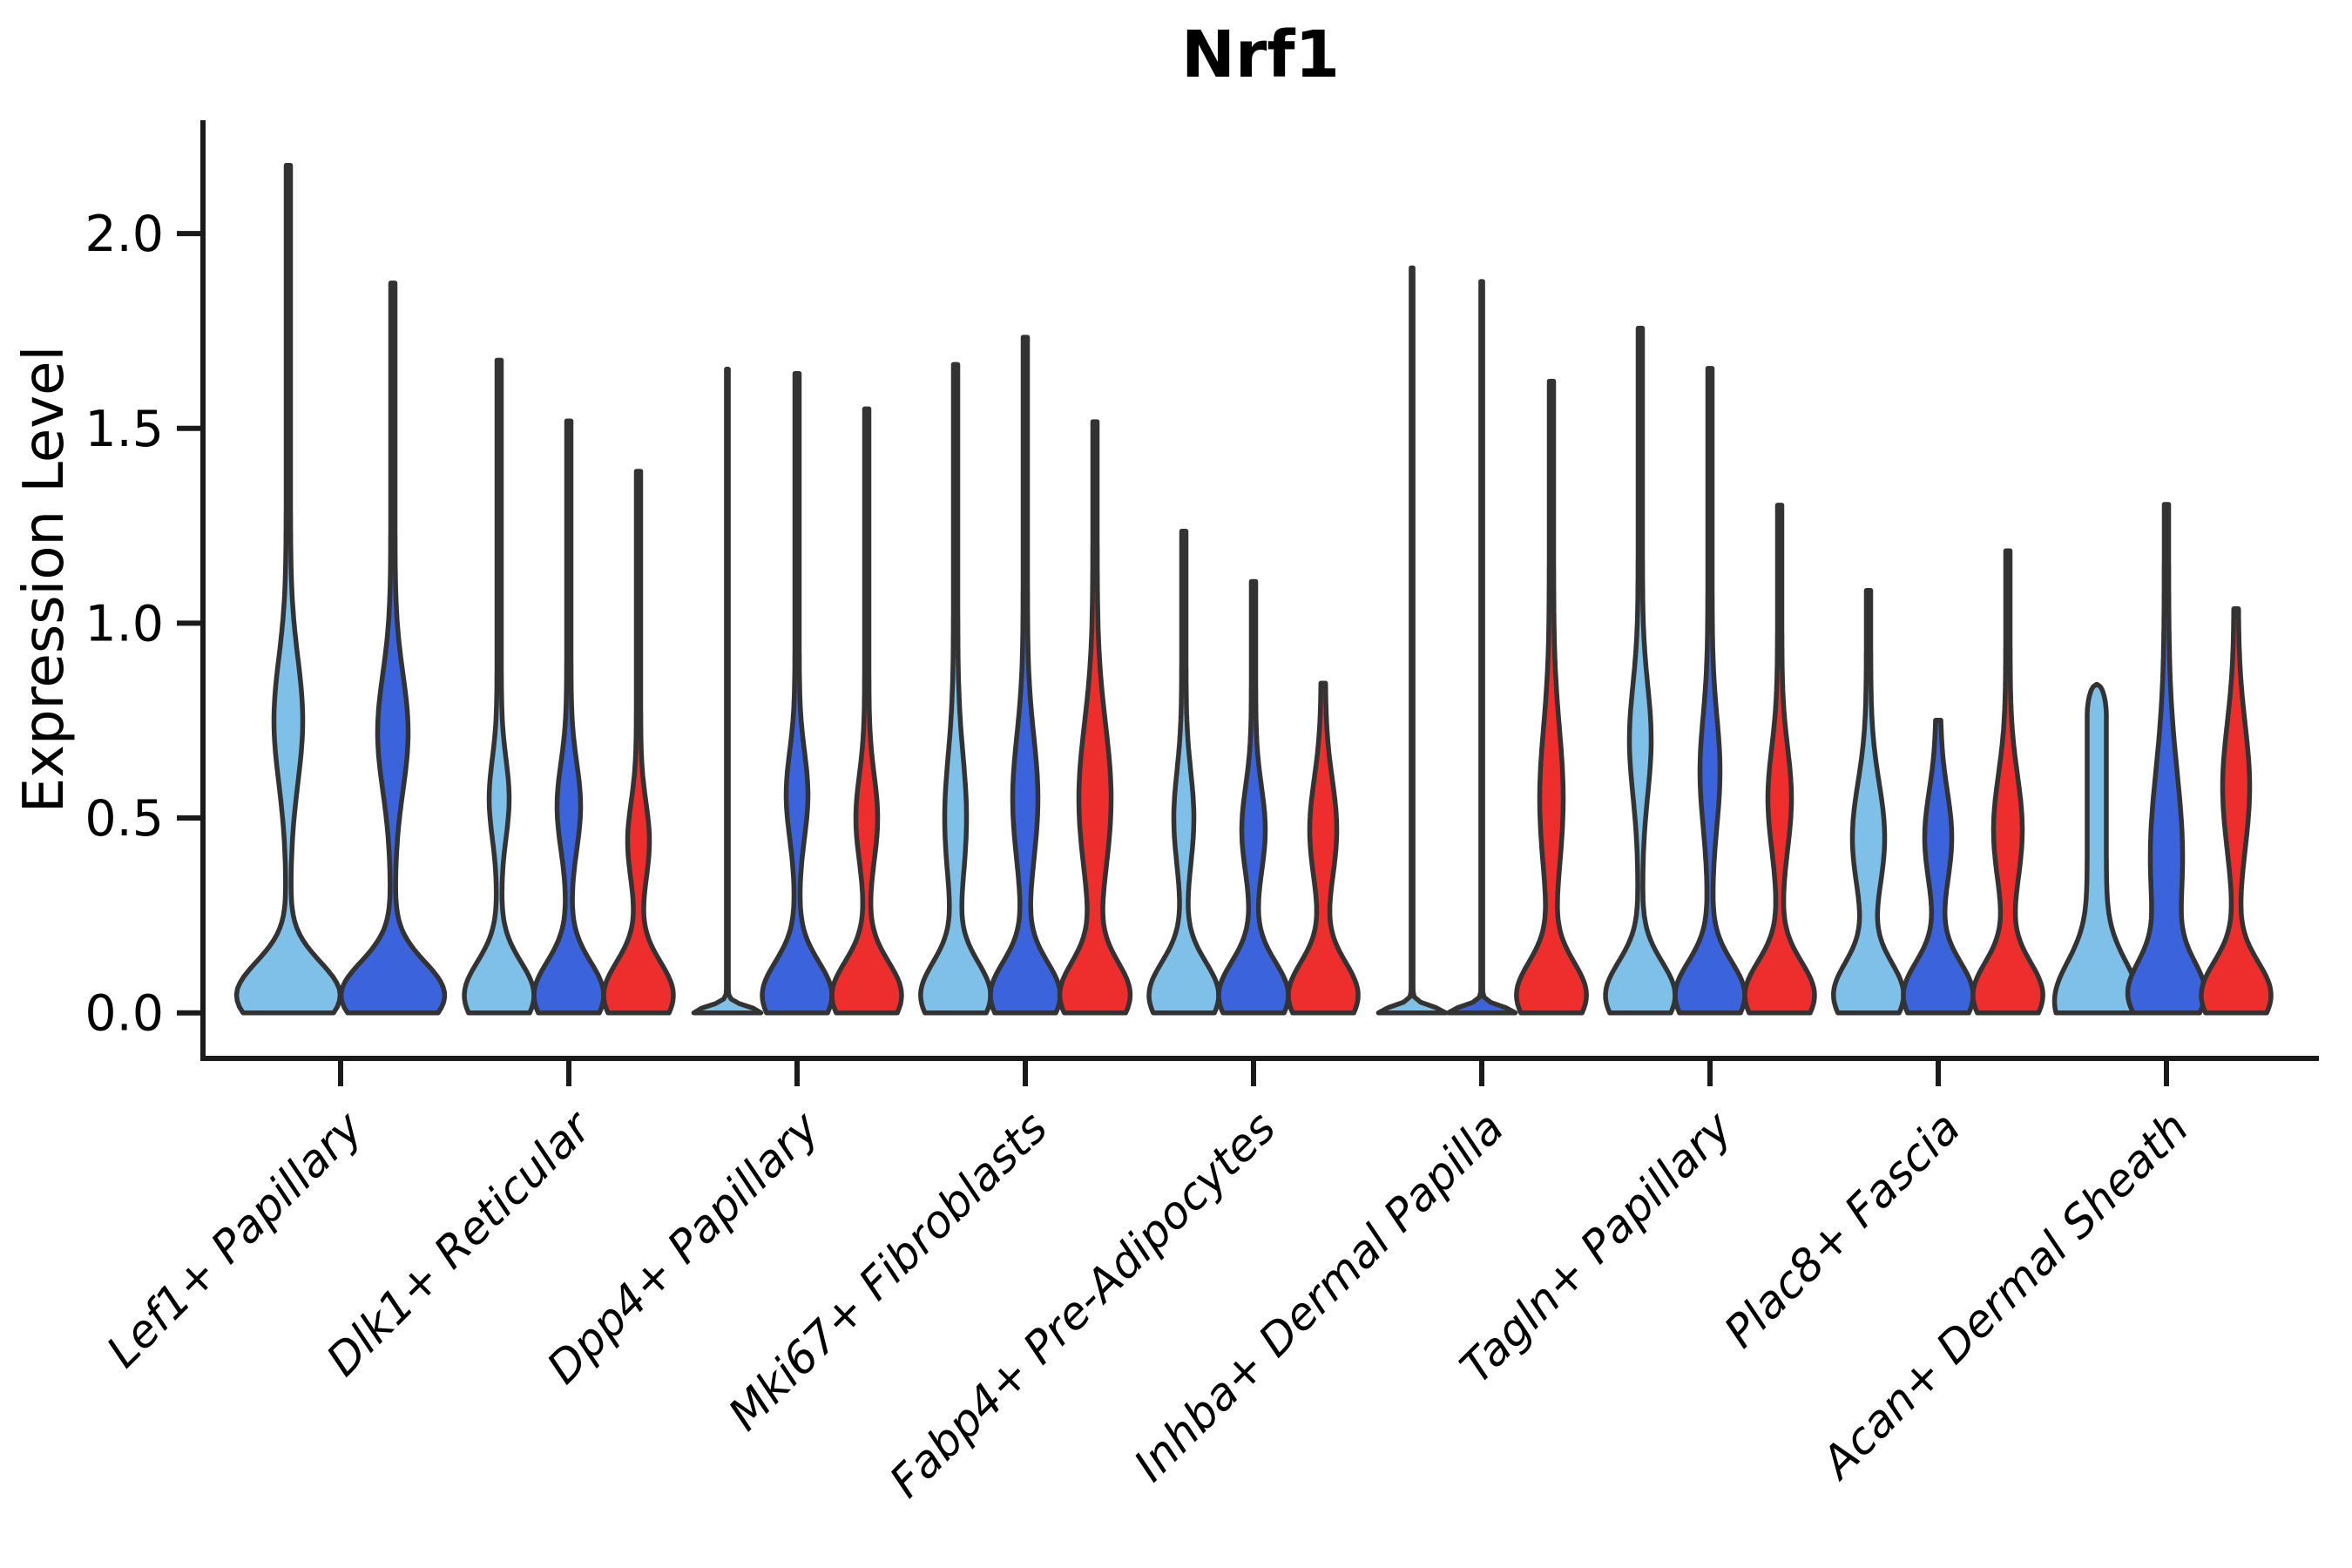  Describe the element at coordinates (797, 693) in the screenshot. I see `violin-dpp4-papillary-blue` at that location.